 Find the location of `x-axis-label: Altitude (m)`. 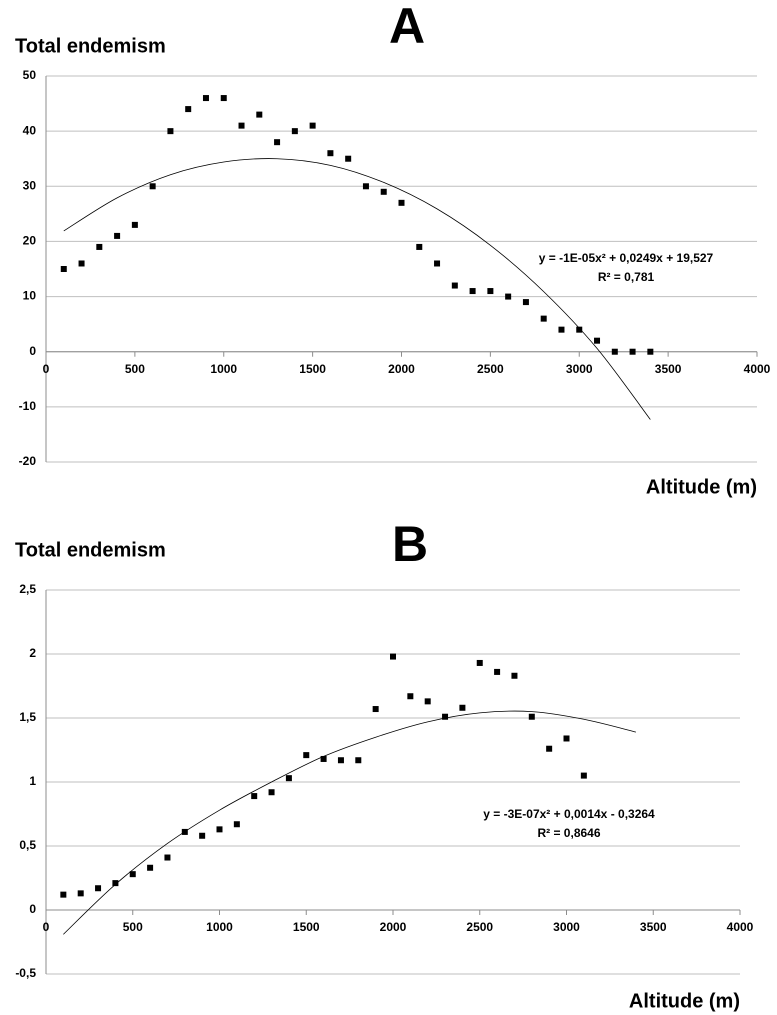

x-axis-label: Altitude (m) is located at coordinates (684, 1001).